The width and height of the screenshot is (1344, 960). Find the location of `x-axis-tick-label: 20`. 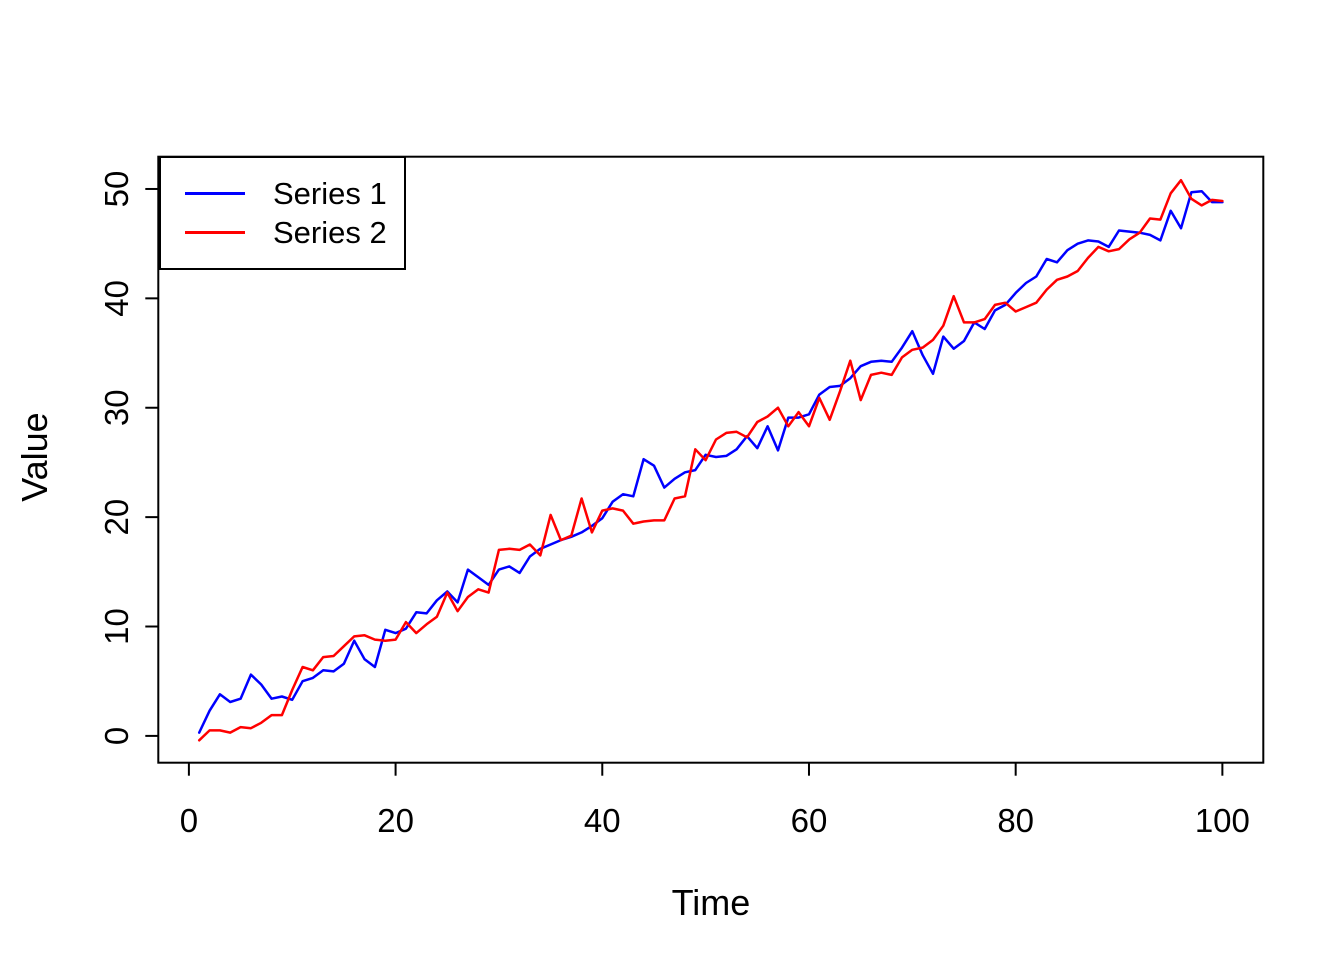

x-axis-tick-label: 20 is located at coordinates (395, 820).